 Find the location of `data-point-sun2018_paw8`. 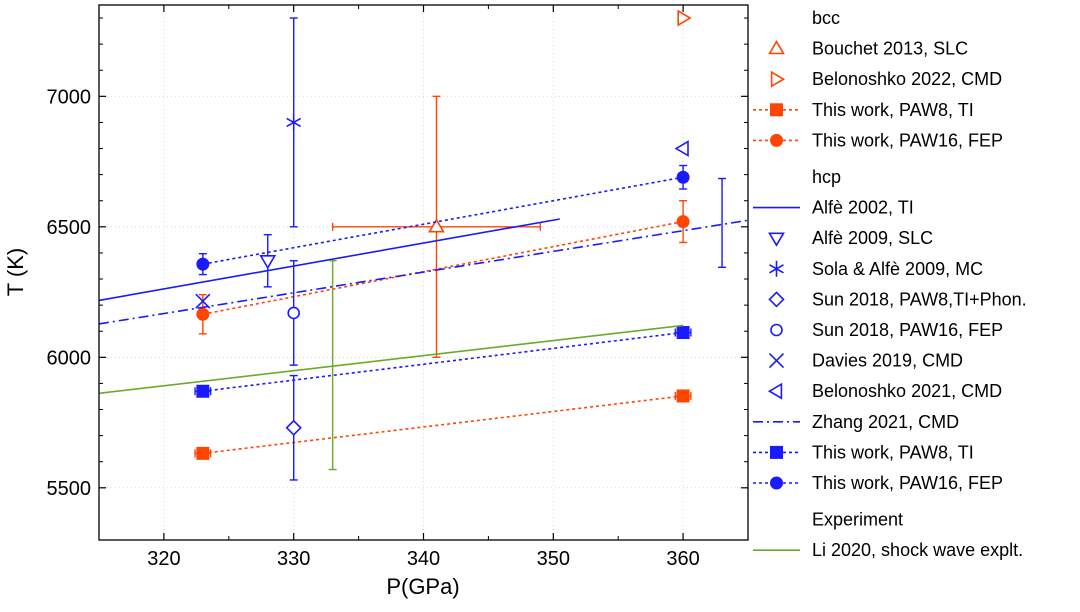

data-point-sun2018_paw8 is located at coordinates (293, 427).